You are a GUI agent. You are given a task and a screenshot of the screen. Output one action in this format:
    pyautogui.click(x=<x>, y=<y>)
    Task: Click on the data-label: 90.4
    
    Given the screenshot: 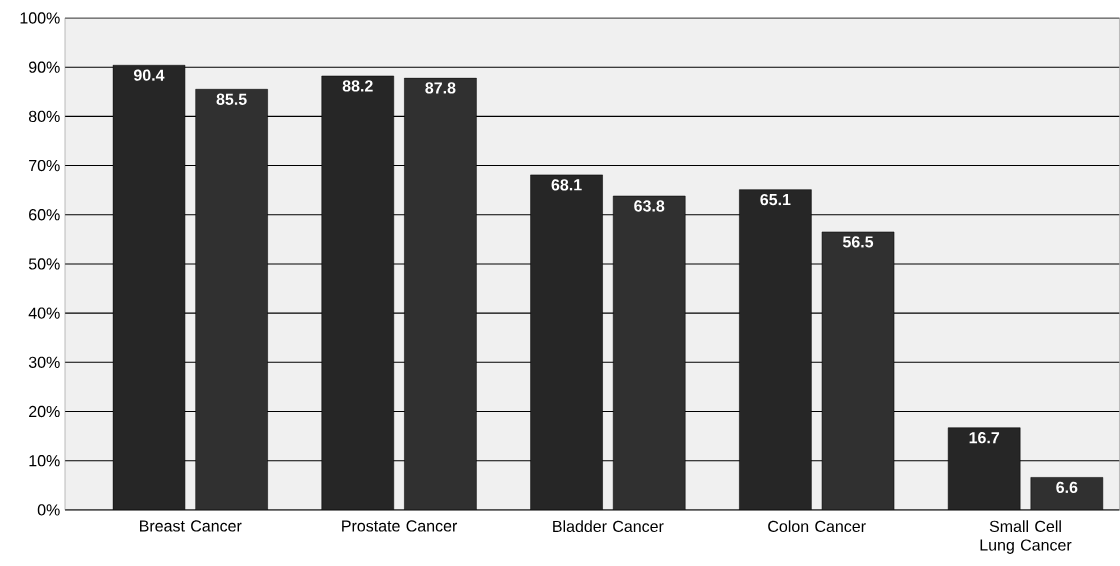 What is the action you would take?
    pyautogui.click(x=149, y=75)
    